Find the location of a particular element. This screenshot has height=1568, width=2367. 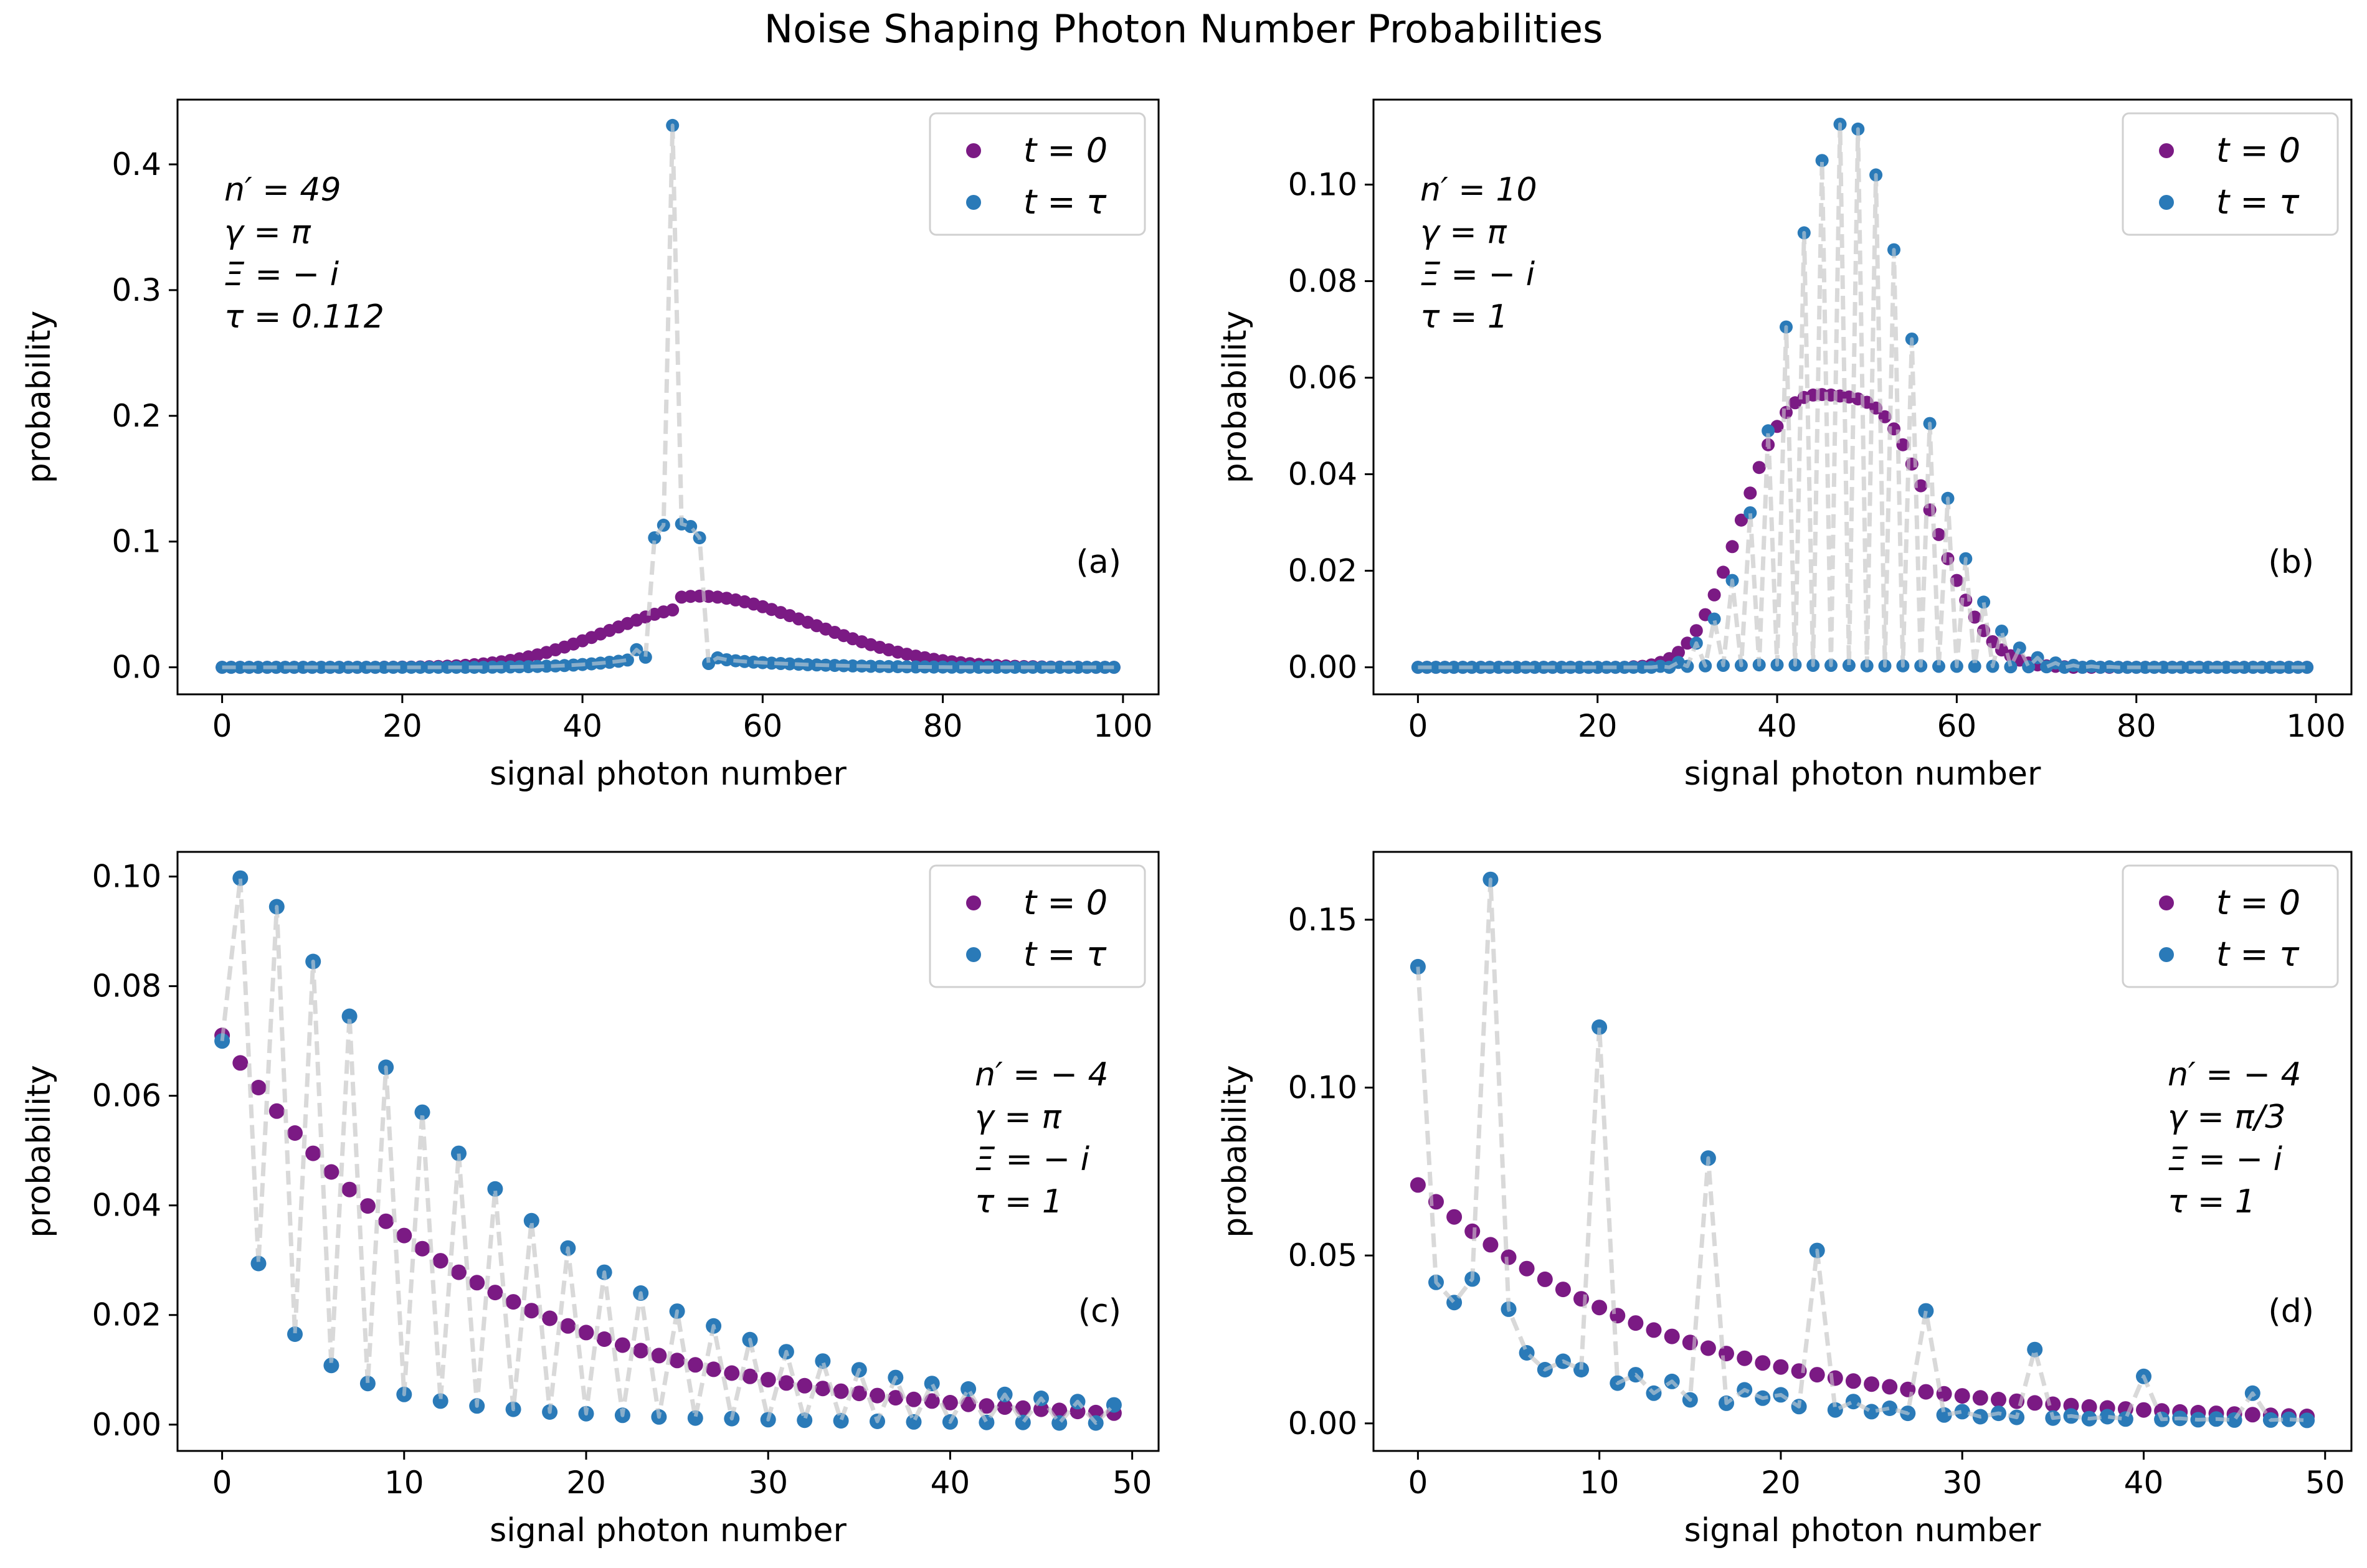

y-tick-label: 0.06 is located at coordinates (1323, 377).